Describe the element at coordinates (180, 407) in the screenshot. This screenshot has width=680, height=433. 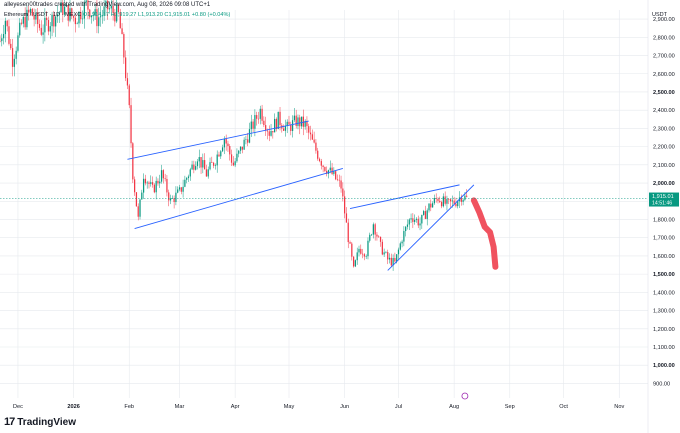
I see `x-tick-label: Mar` at that location.